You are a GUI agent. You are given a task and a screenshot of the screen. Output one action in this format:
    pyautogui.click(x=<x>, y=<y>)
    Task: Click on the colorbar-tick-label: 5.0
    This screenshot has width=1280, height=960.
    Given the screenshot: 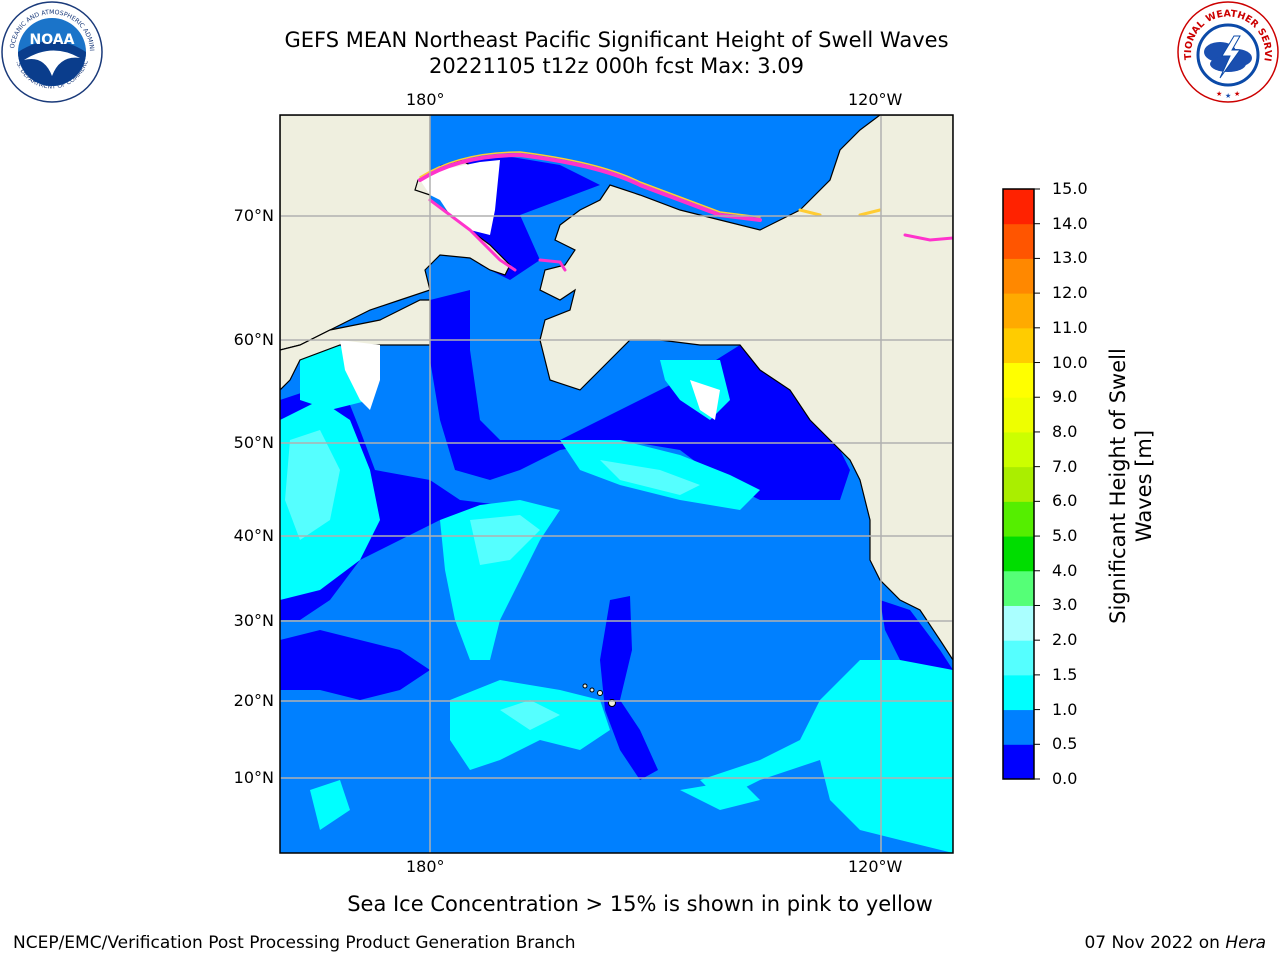 What is the action you would take?
    pyautogui.click(x=1065, y=536)
    